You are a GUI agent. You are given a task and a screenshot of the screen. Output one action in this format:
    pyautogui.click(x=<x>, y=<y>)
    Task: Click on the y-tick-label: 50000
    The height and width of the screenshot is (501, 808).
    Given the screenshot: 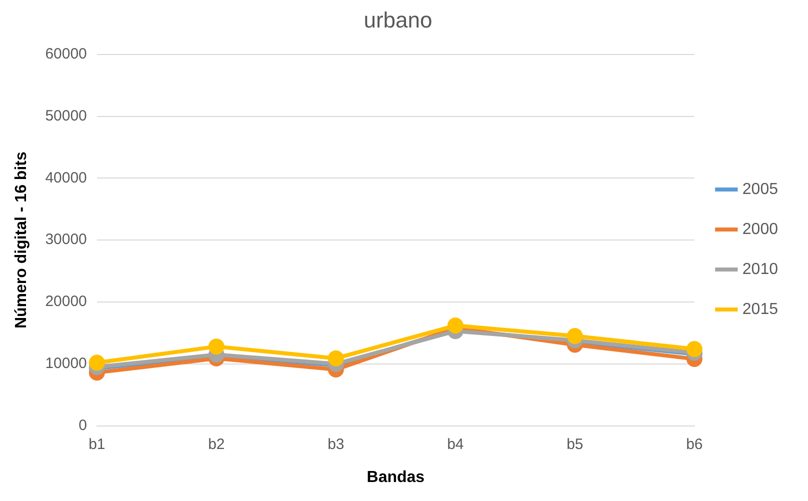 What is the action you would take?
    pyautogui.click(x=66, y=115)
    